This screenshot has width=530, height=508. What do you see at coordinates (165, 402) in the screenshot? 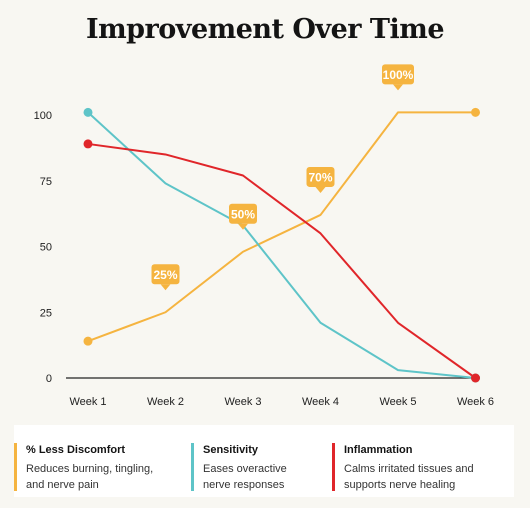
I see `x-tick-label: Week 2` at bounding box center [165, 402].